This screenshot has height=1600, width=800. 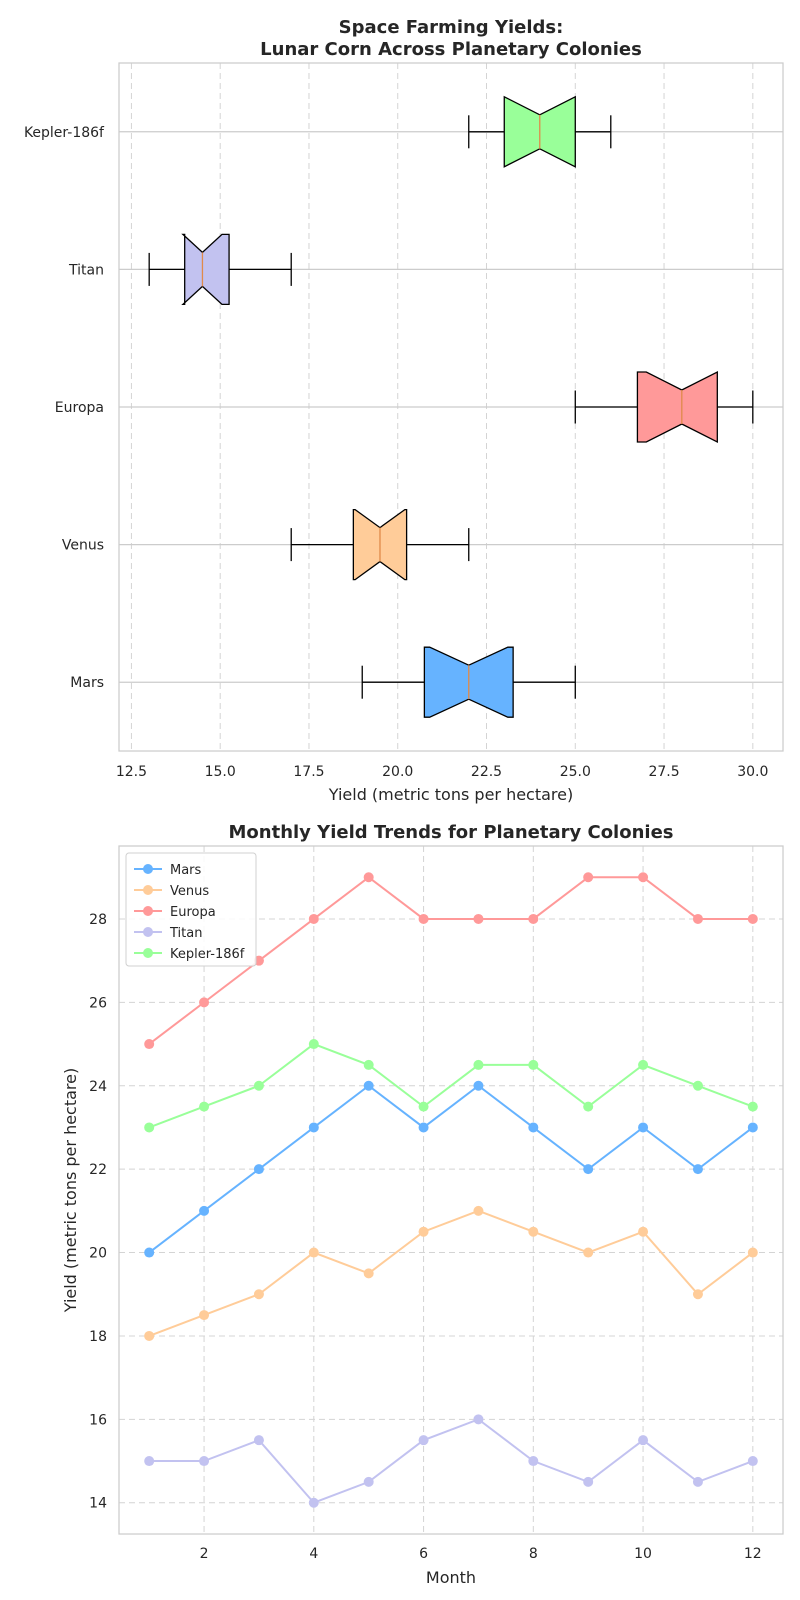 What do you see at coordinates (207, 954) in the screenshot?
I see `legend-label: Kepler-186f` at bounding box center [207, 954].